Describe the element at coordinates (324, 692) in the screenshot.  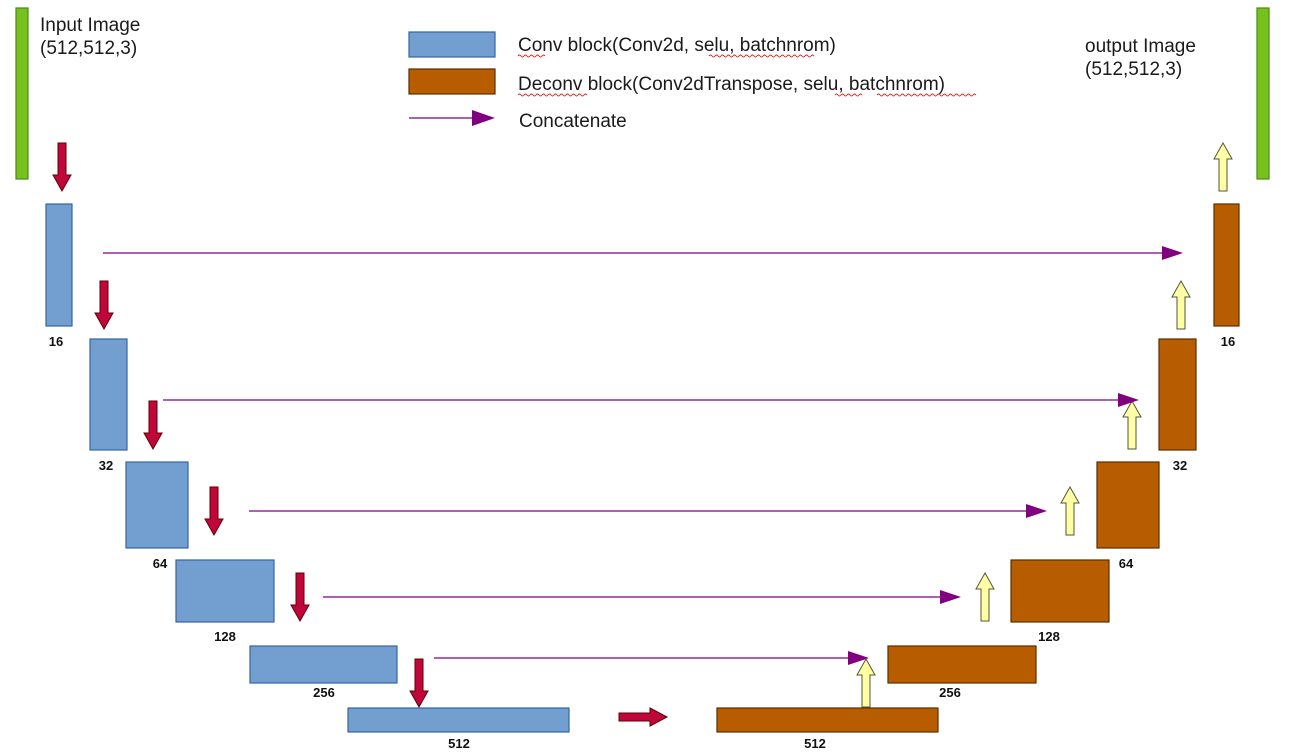
I see `encoder-channel-label: 256` at that location.